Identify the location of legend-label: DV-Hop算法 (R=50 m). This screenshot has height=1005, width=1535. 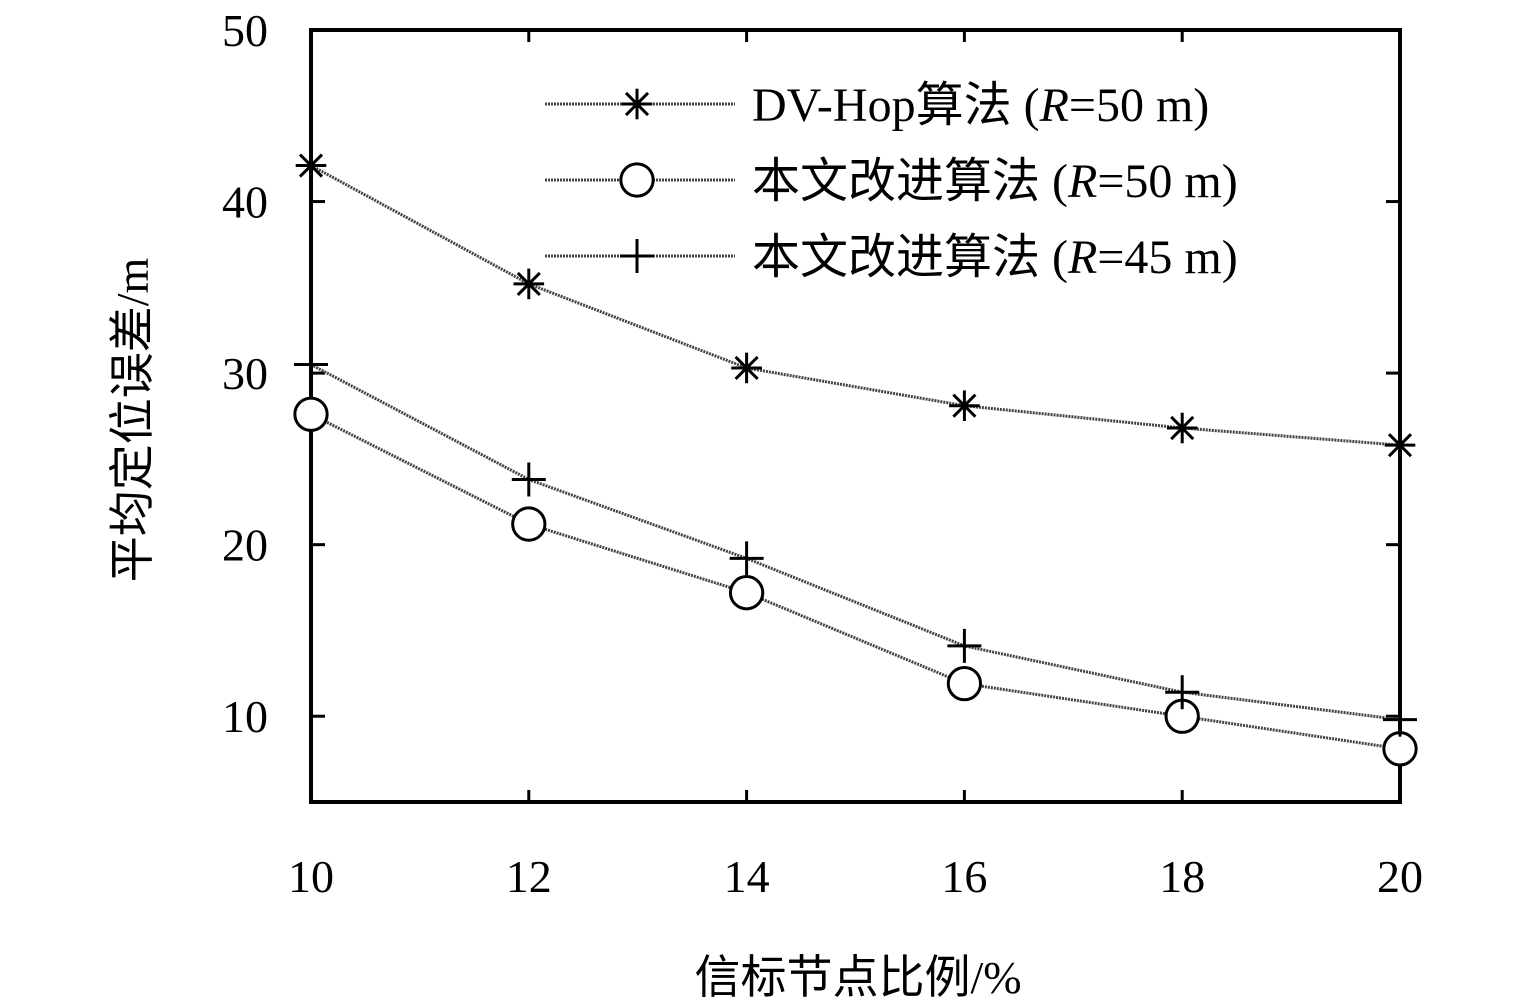
(980, 105).